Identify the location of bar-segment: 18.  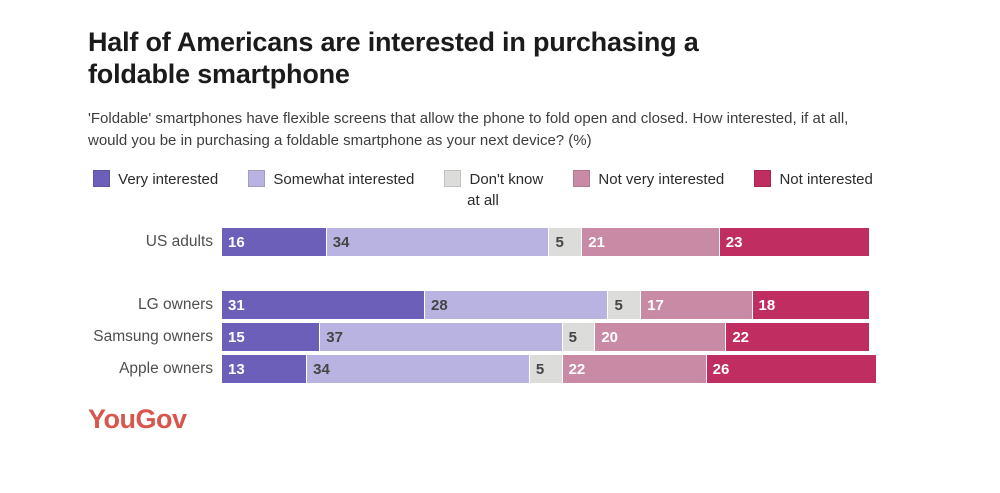
(811, 305).